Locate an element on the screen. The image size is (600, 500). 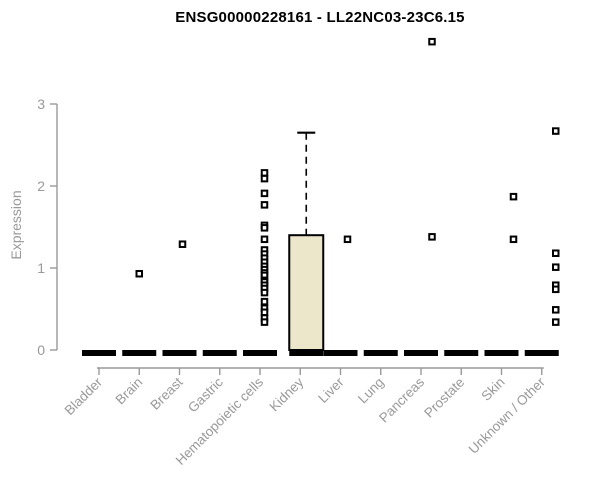
x-category-label: Liver is located at coordinates (331, 390).